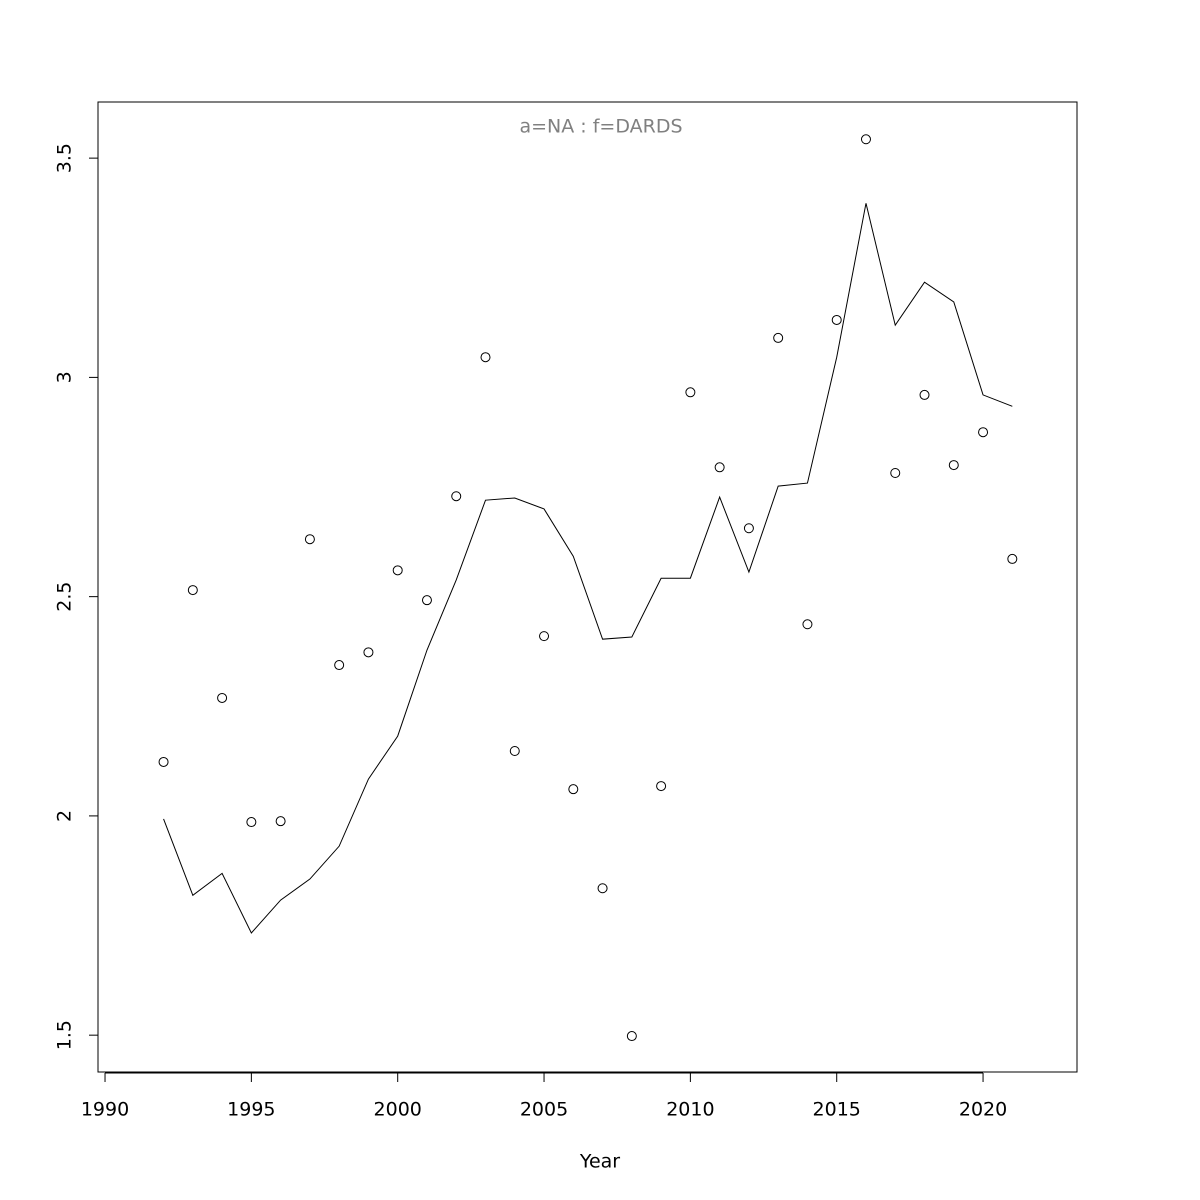 This screenshot has width=1200, height=1200. What do you see at coordinates (600, 127) in the screenshot?
I see `chart-title: a=NA : f=DARDS` at bounding box center [600, 127].